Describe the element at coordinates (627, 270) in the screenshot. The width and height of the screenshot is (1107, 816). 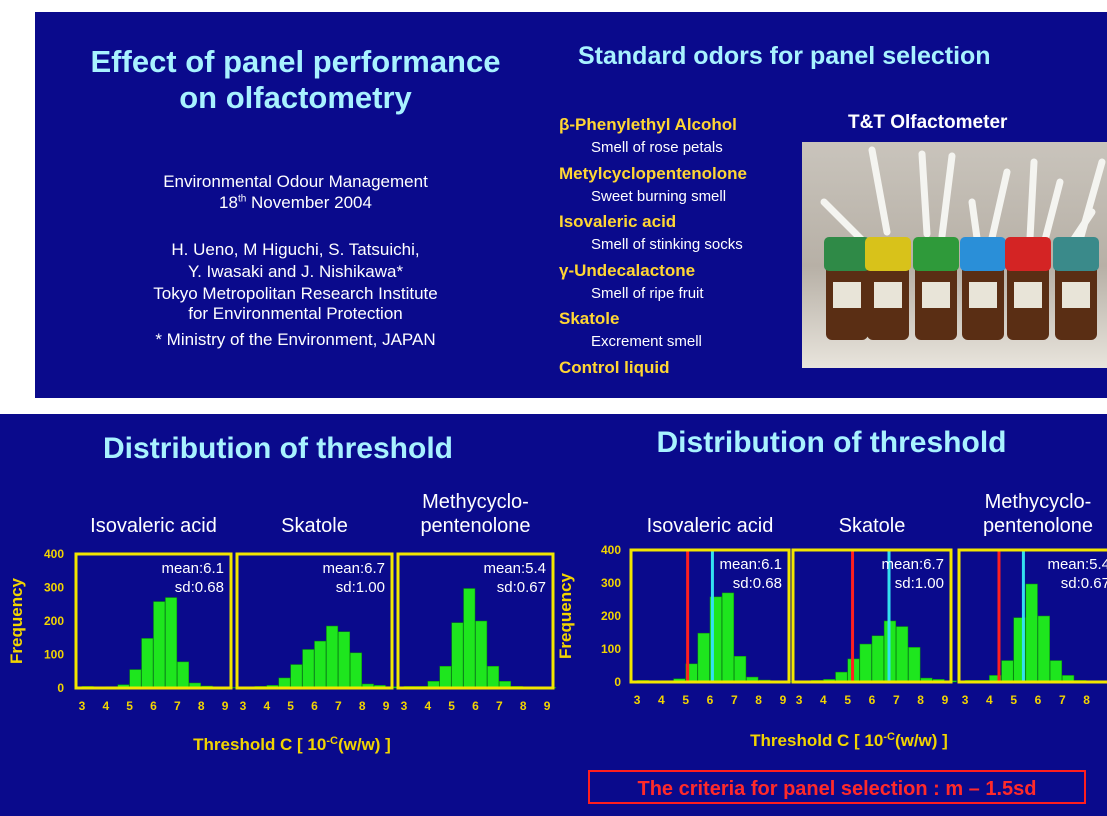
I see `odor-name: γ-Undecalactone` at that location.